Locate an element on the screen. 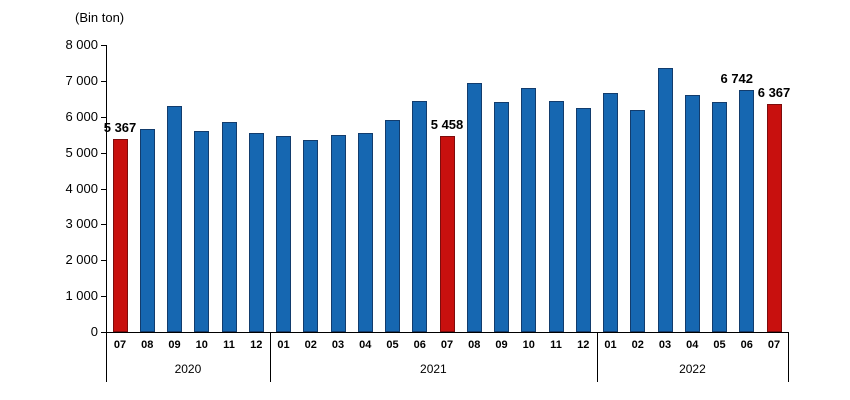 The width and height of the screenshot is (850, 400). x-axis-year-label-2021: 2021 is located at coordinates (433, 369).